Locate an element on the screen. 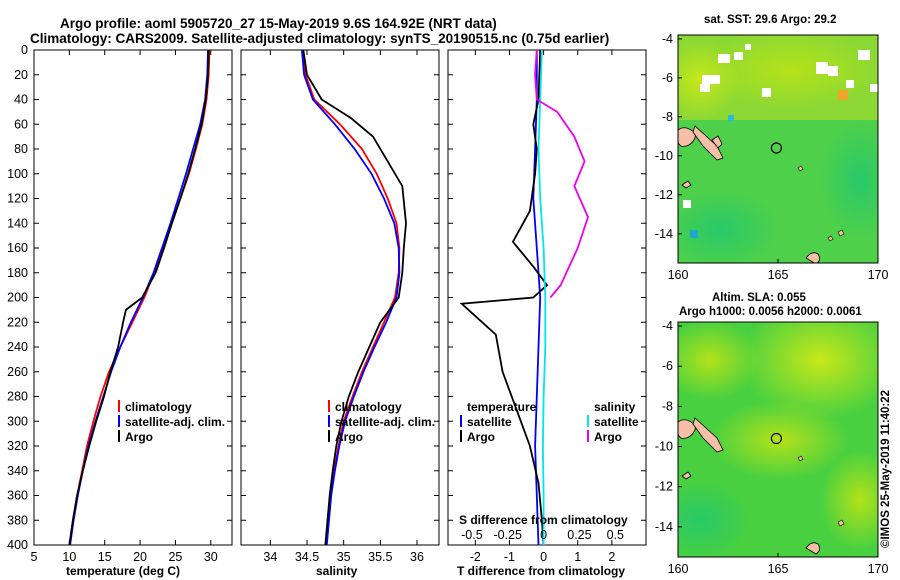  depth-tick-label: 60 is located at coordinates (21, 124).